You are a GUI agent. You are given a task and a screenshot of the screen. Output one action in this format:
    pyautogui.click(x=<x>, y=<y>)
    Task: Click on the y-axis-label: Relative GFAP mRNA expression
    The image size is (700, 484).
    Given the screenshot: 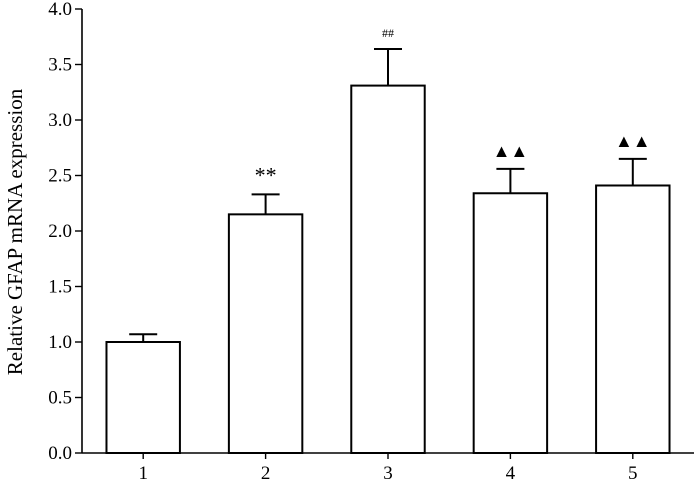 What is the action you would take?
    pyautogui.click(x=15, y=231)
    